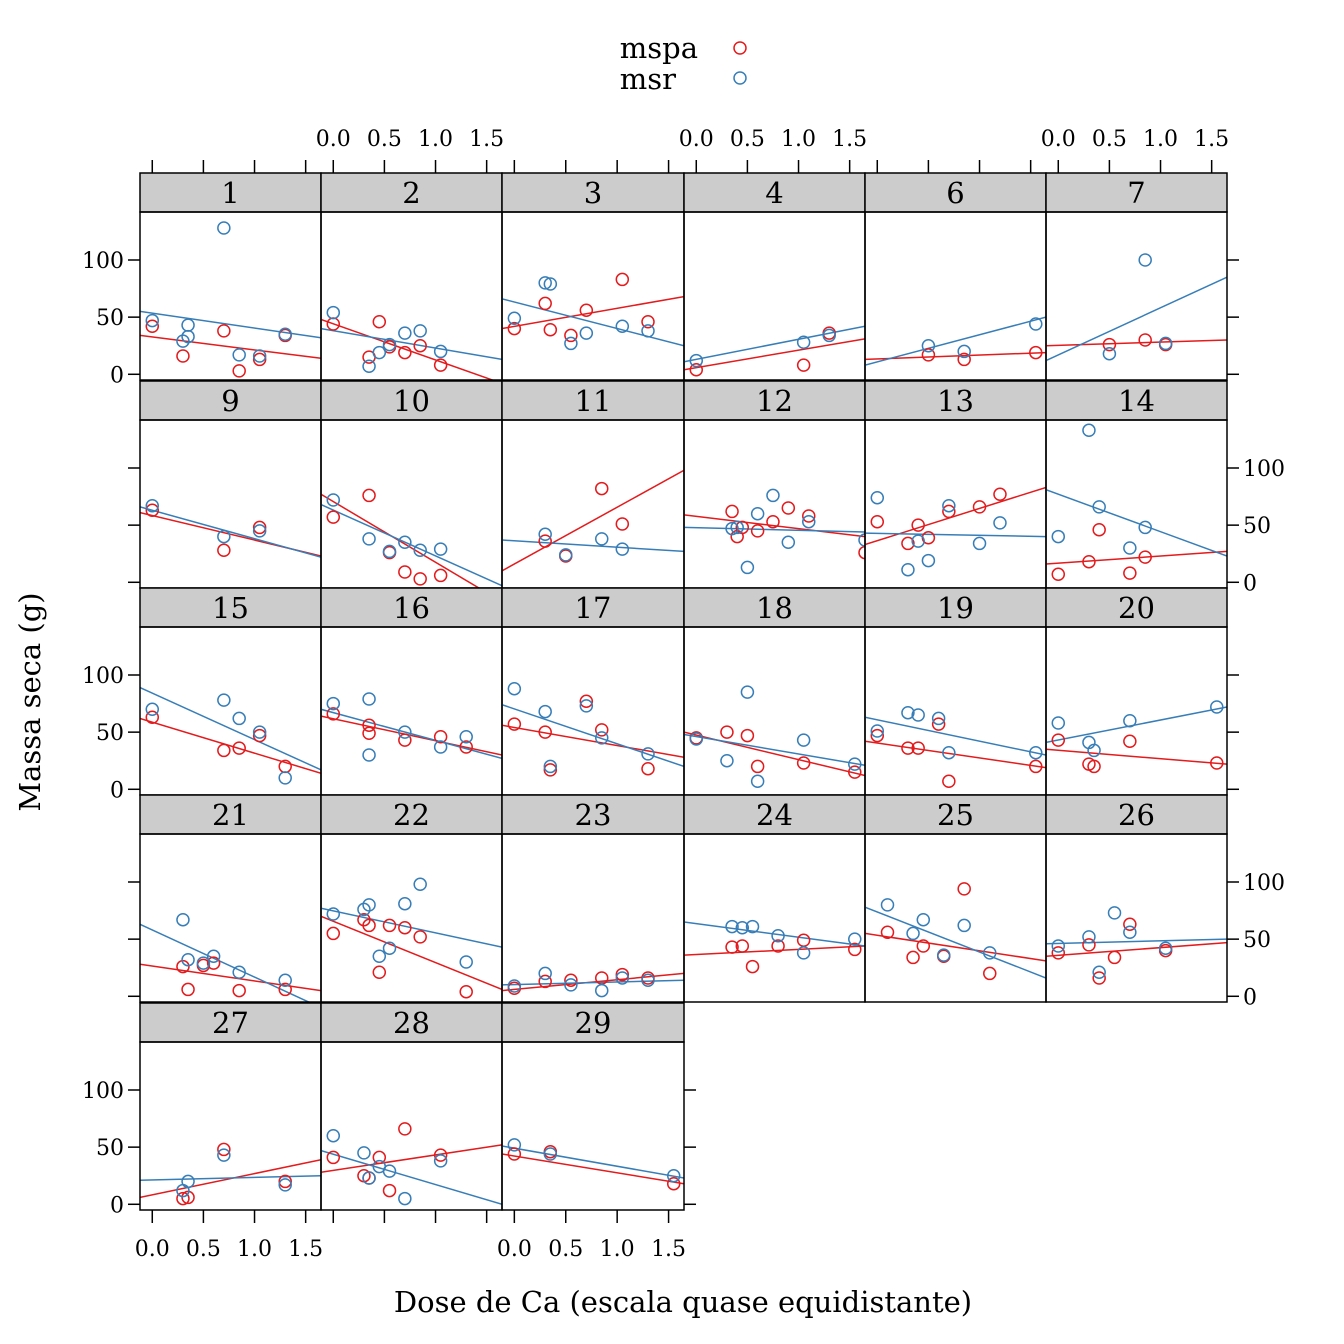 The height and width of the screenshot is (1344, 1344). I want to click on legend-key-msr, so click(740, 78).